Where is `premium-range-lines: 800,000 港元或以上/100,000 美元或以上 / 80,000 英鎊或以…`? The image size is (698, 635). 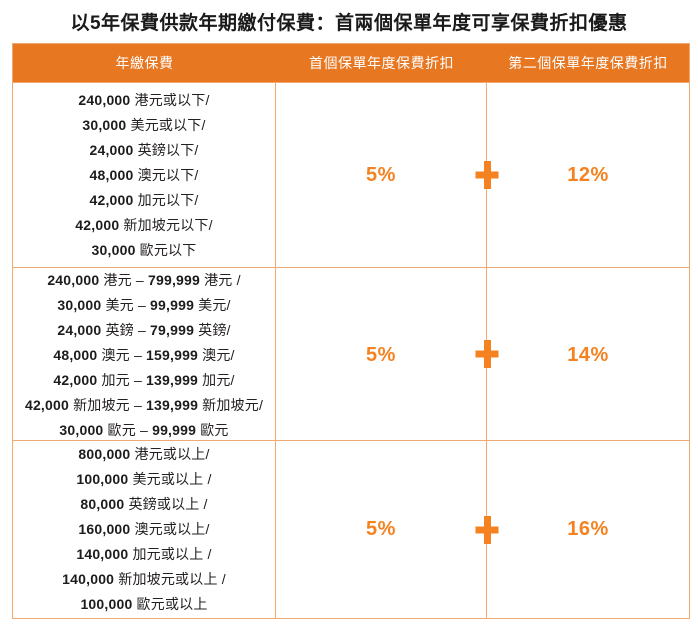
premium-range-lines: 800,000 港元或以上/100,000 美元或以上 / 80,000 英鎊或以… is located at coordinates (144, 529).